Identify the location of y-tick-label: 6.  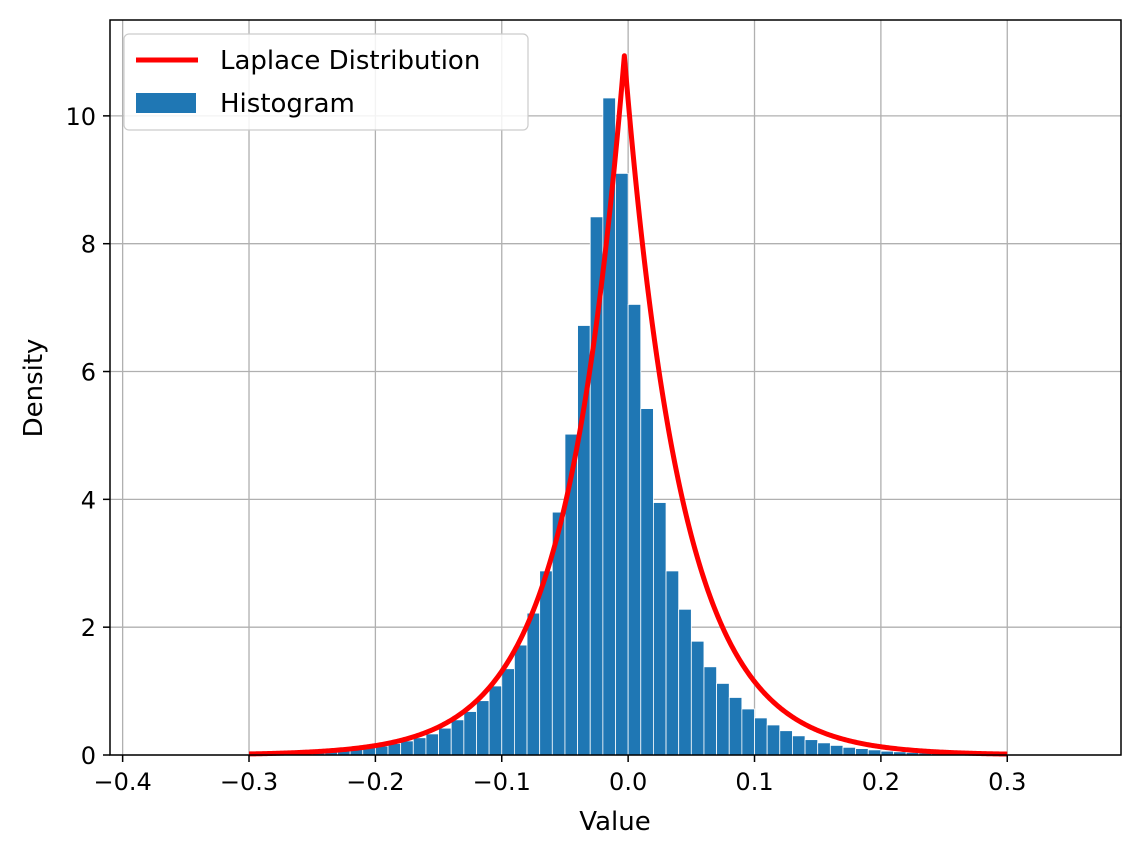
(88, 373).